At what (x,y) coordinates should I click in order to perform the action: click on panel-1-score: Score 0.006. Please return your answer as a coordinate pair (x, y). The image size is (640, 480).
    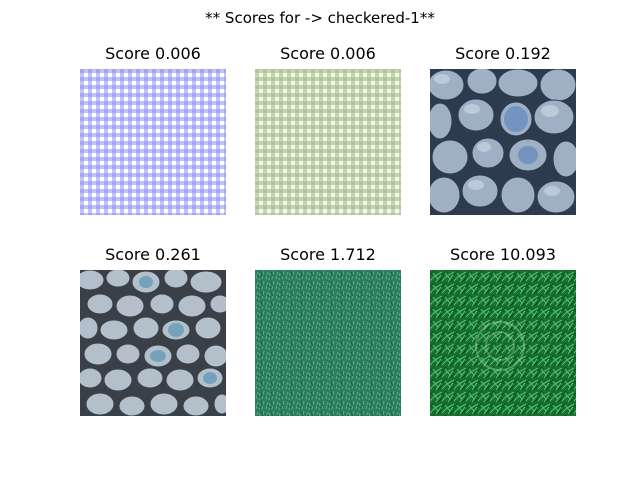
    Looking at the image, I should click on (153, 53).